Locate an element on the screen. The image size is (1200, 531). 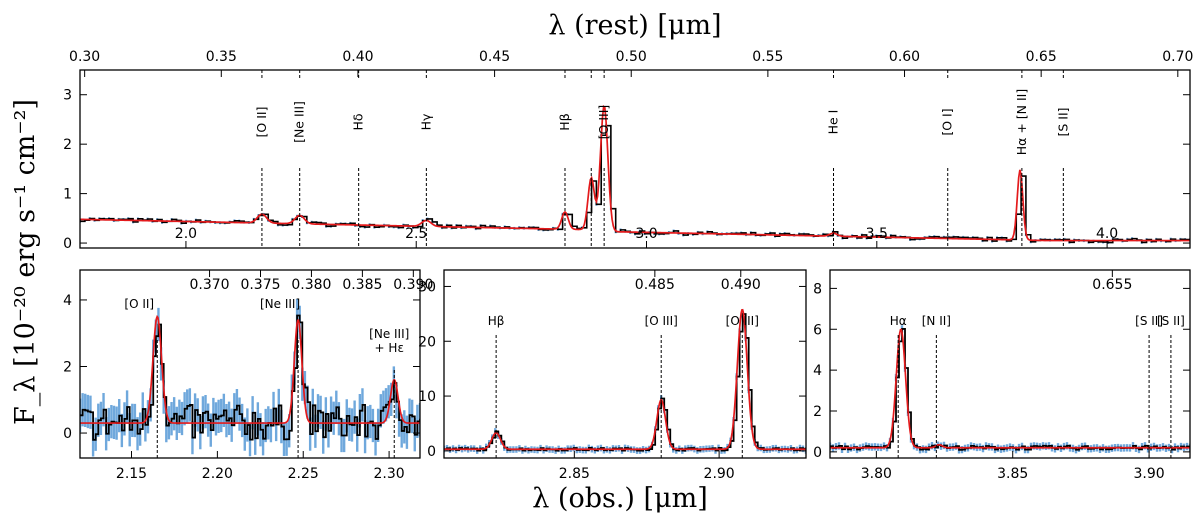
y-tick-label: 6 is located at coordinates (817, 330).